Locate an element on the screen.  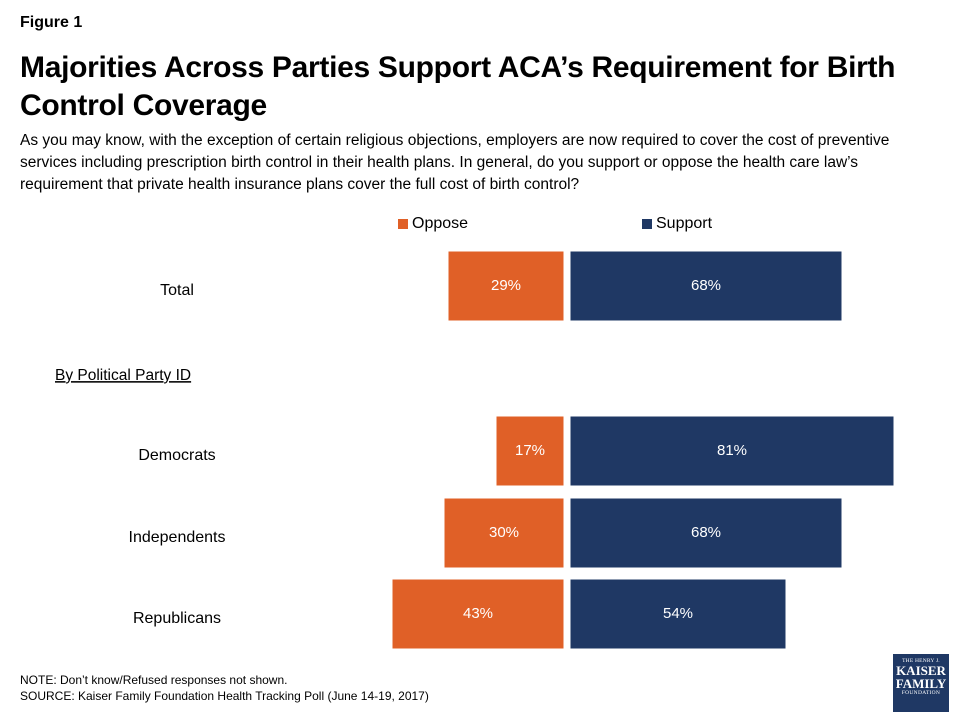
category-label-independents: Independents is located at coordinates (177, 537).